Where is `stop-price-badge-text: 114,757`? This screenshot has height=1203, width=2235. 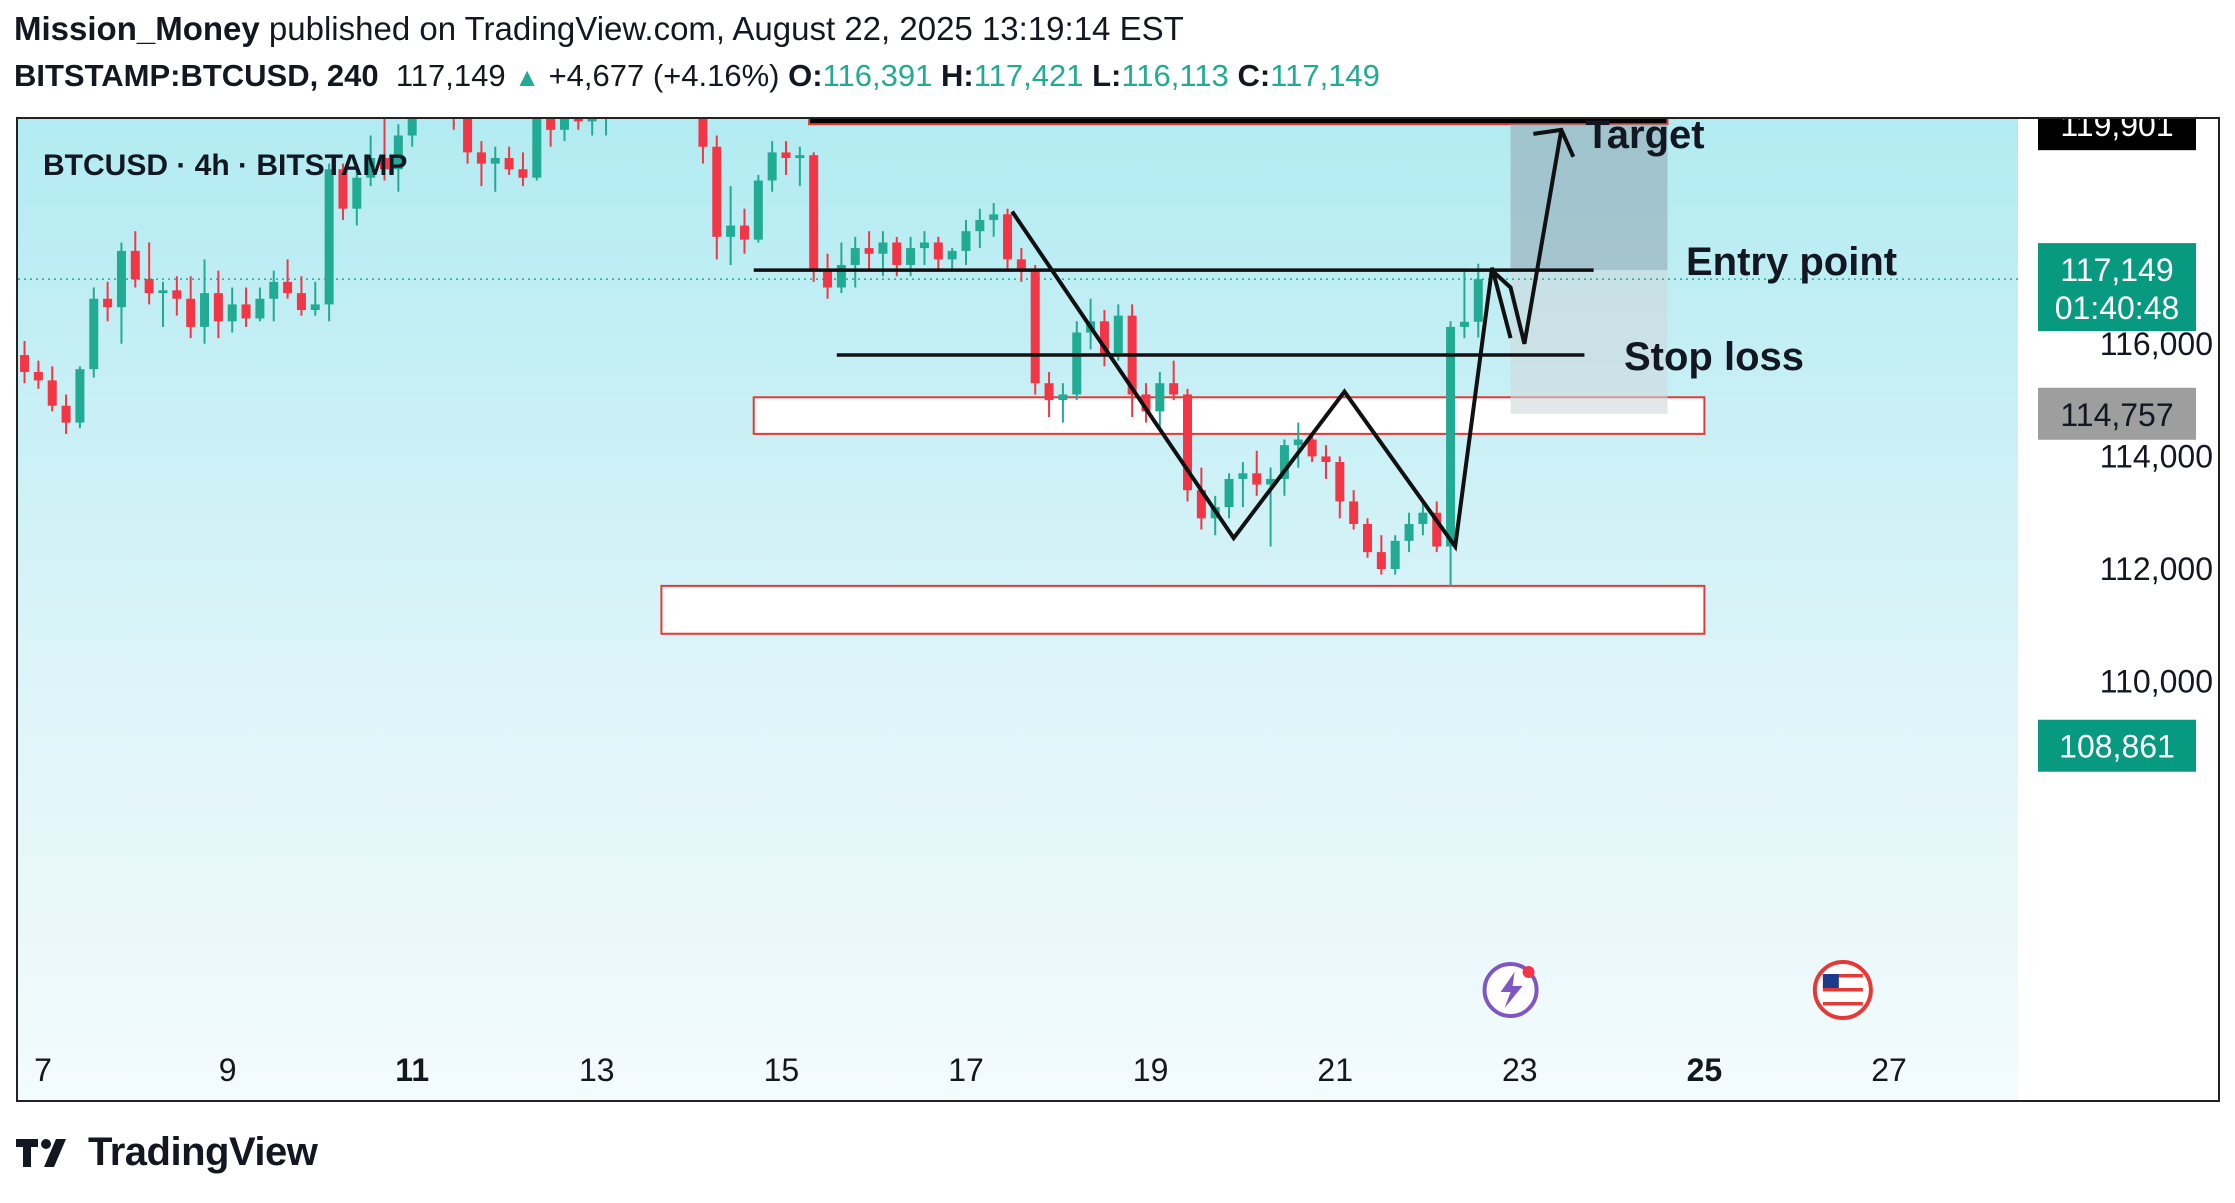 stop-price-badge-text: 114,757 is located at coordinates (2116, 415).